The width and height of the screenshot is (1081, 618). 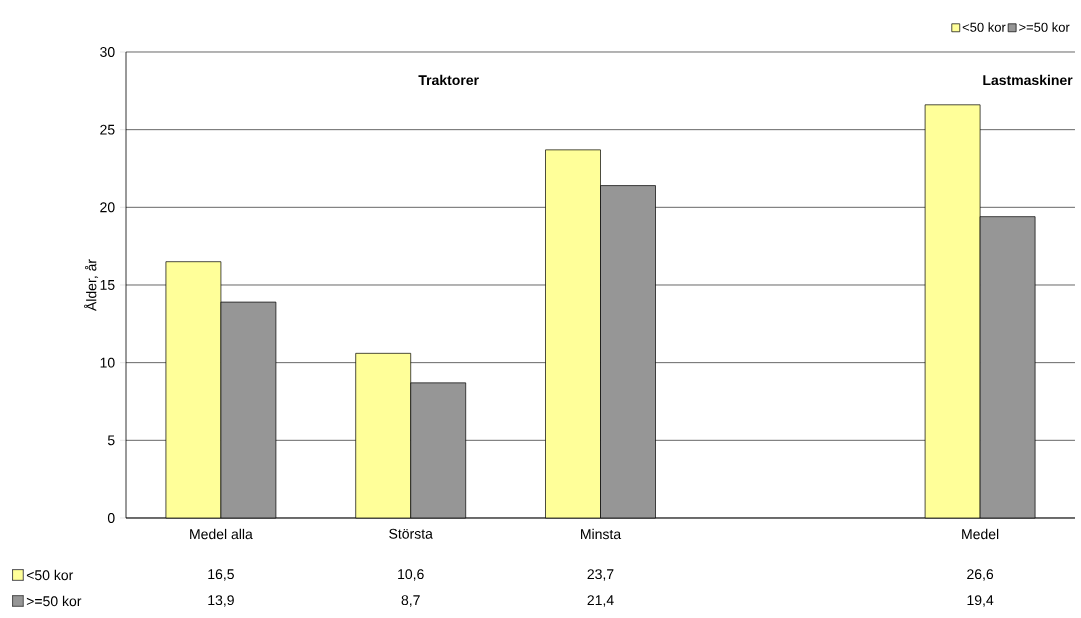 What do you see at coordinates (1044, 27) in the screenshot?
I see `legend-label: >=50 kor` at bounding box center [1044, 27].